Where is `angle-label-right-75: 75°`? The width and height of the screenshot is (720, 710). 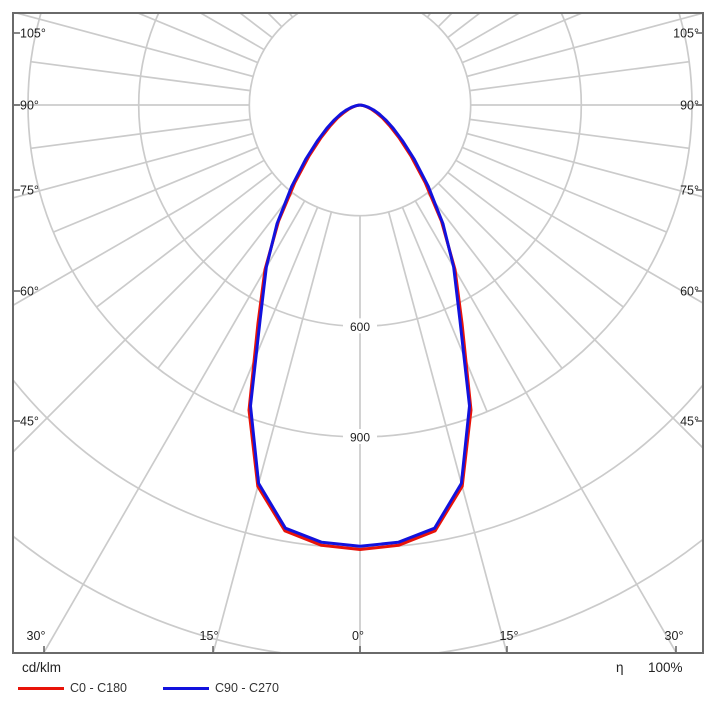 angle-label-right-75: 75° is located at coordinates (689, 191).